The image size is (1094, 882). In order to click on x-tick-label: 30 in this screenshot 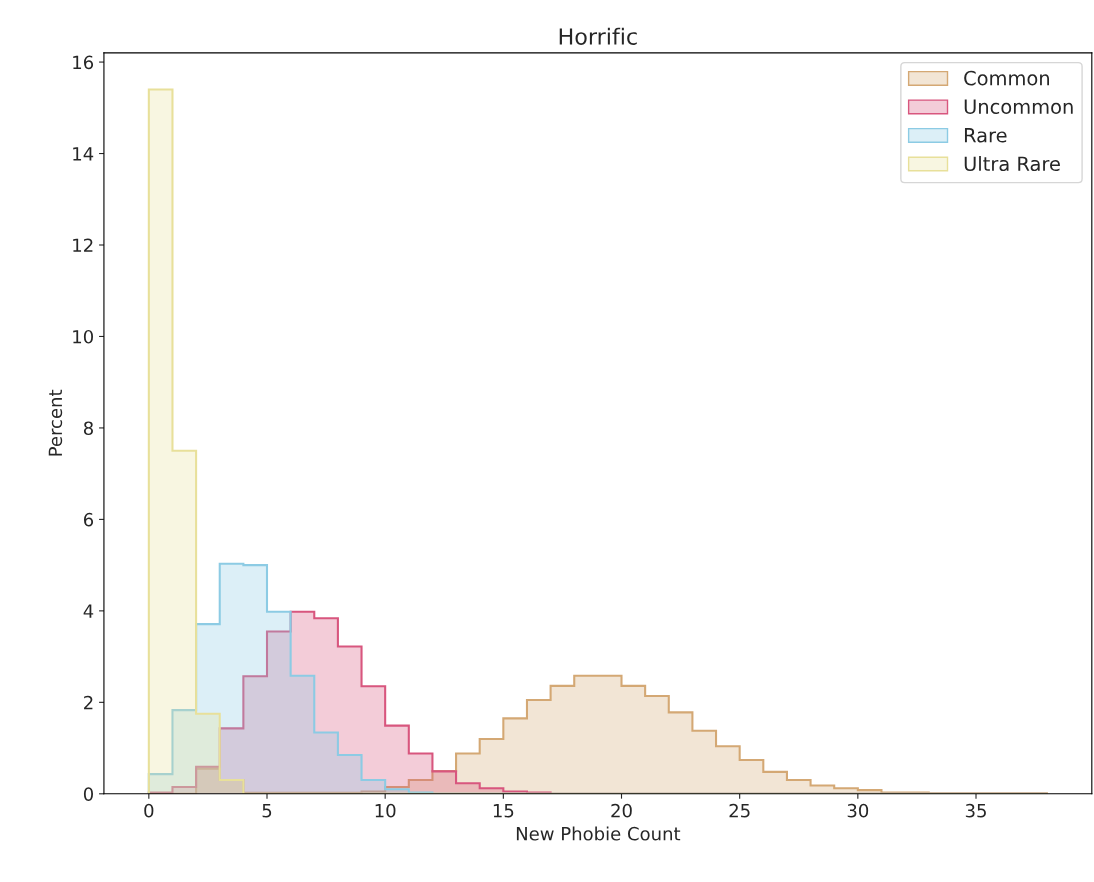, I will do `click(858, 810)`.